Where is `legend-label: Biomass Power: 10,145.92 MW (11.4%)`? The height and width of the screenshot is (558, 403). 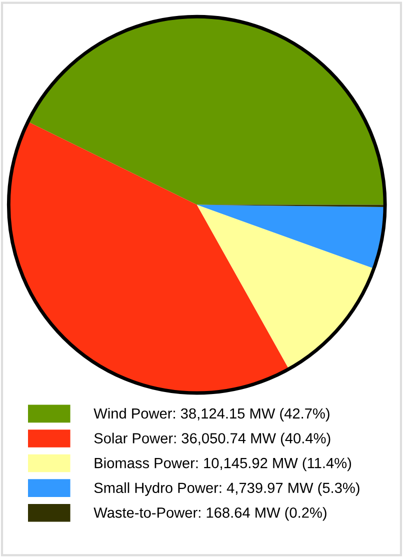
legend-label: Biomass Power: 10,145.92 MW (11.4%) is located at coordinates (223, 465).